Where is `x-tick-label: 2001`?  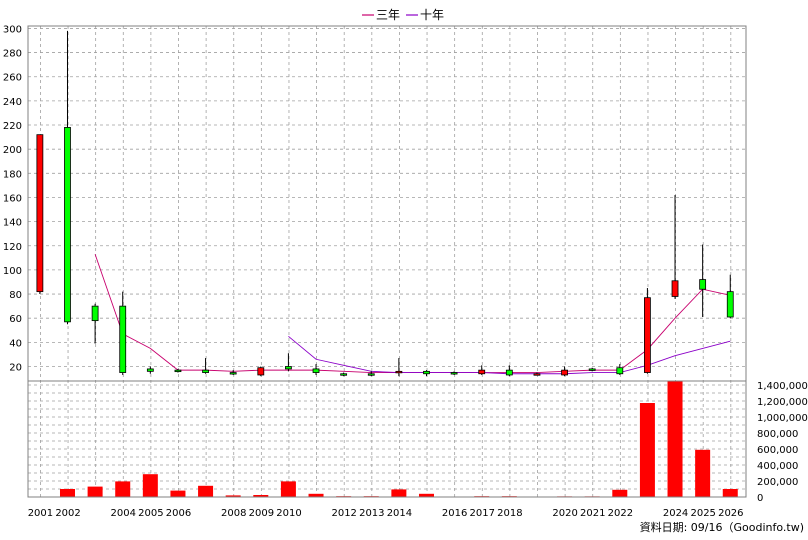 x-tick-label: 2001 is located at coordinates (40, 513).